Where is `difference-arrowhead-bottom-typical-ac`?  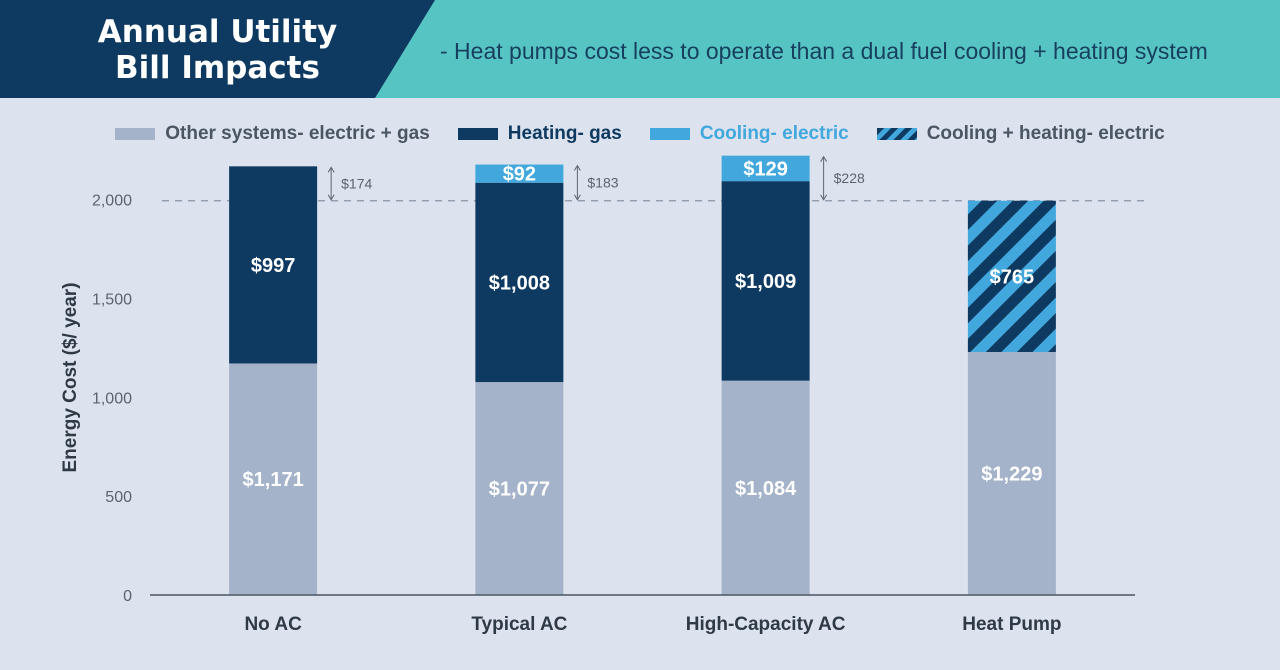
difference-arrowhead-bottom-typical-ac is located at coordinates (577, 197).